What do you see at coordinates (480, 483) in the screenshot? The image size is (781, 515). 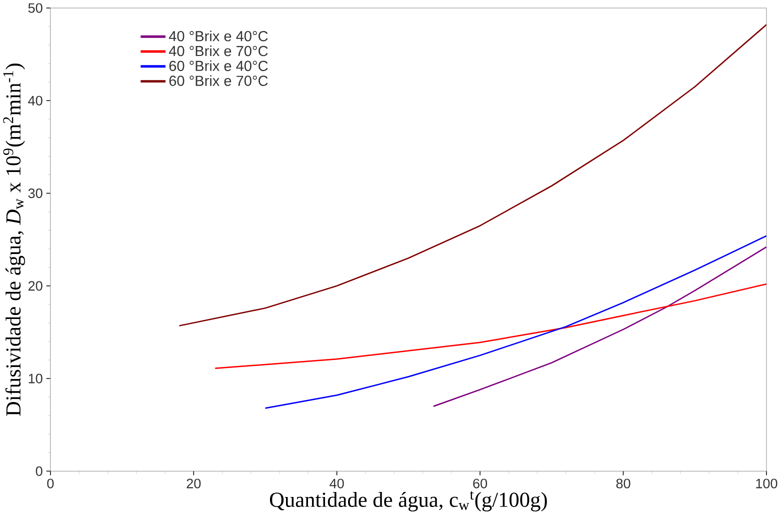 I see `x-tick-label: 60` at bounding box center [480, 483].